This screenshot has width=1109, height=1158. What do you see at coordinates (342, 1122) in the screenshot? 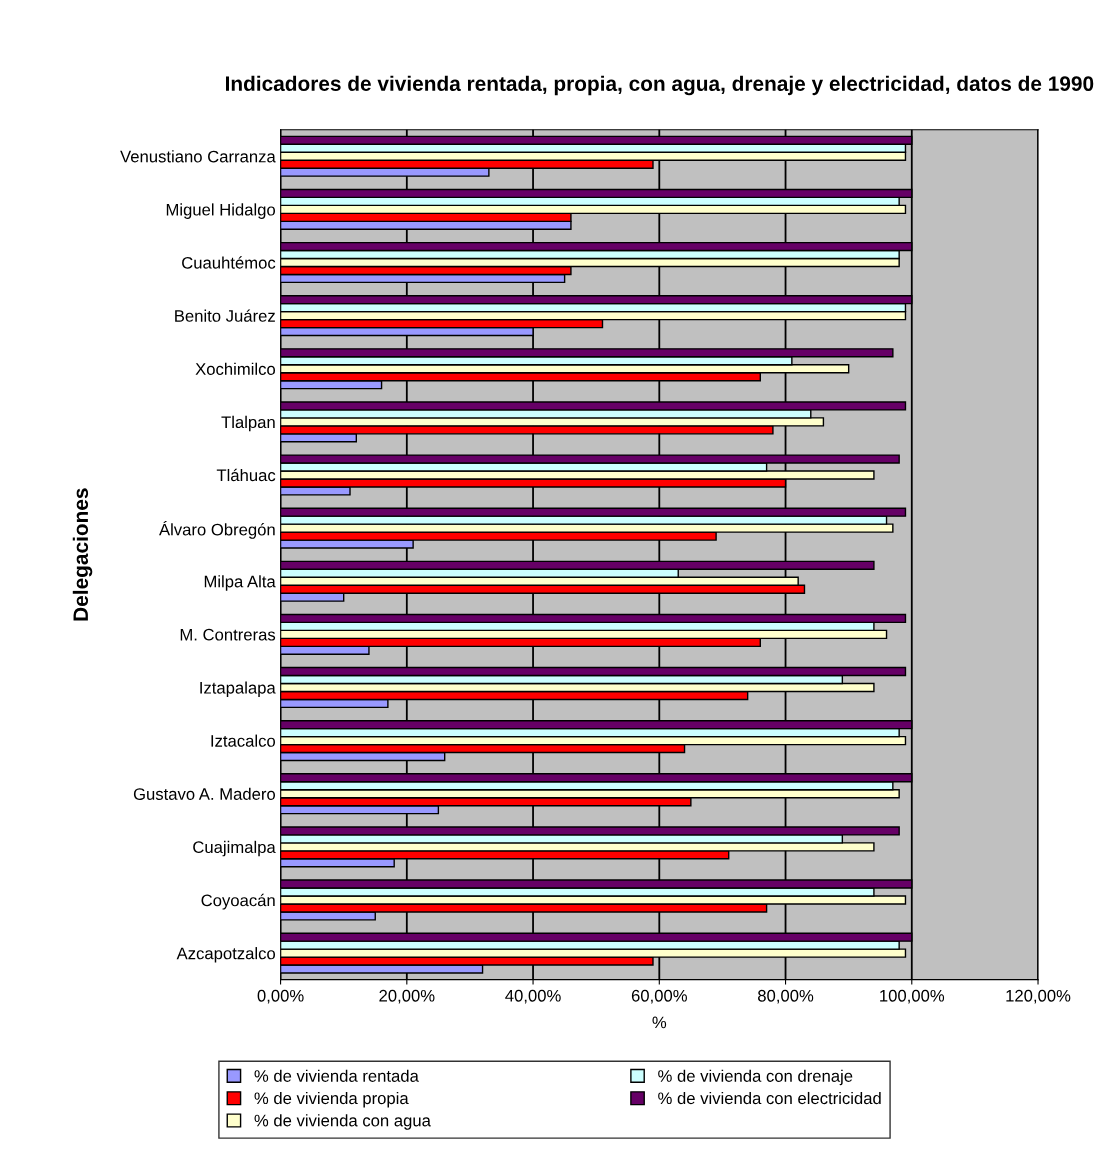
I see `legend-label: % de vivienda con agua` at bounding box center [342, 1122].